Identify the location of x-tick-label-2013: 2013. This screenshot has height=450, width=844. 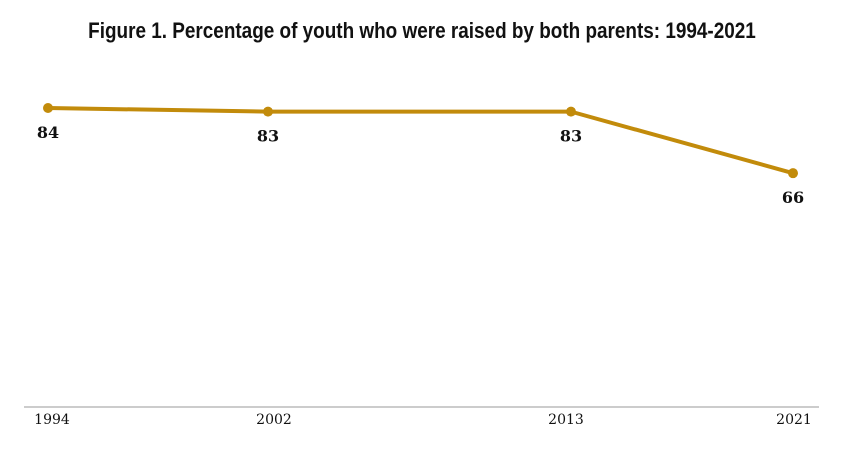
(566, 420).